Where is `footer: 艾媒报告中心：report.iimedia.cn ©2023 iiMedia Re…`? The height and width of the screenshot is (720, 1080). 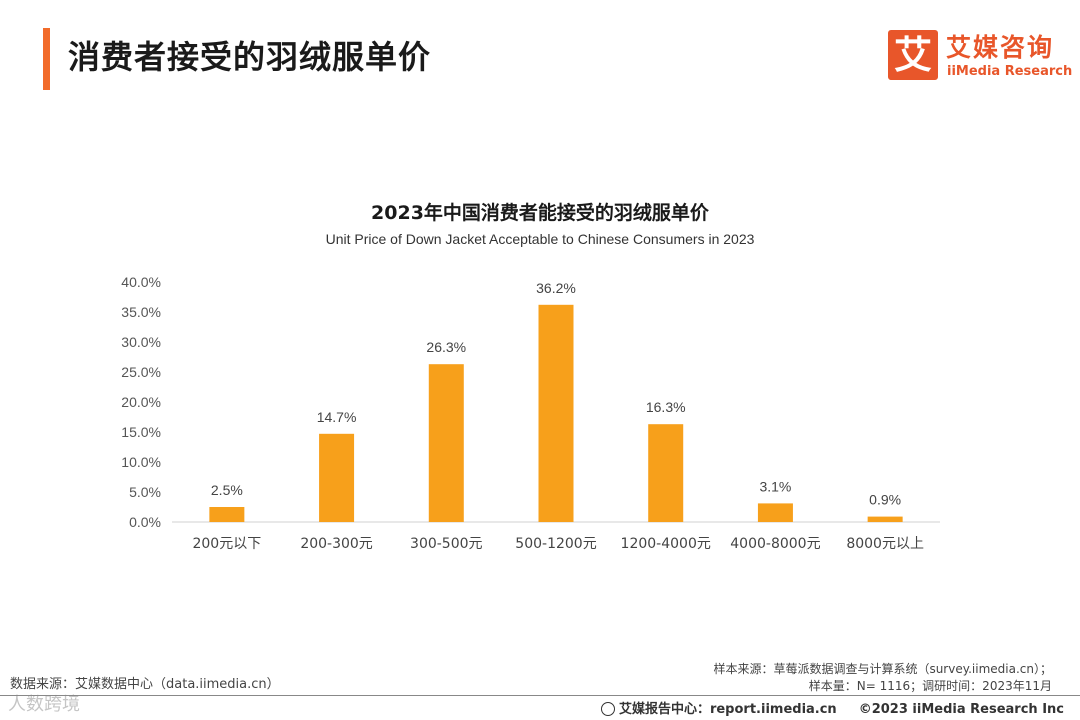
footer: 艾媒报告中心：report.iimedia.cn ©2023 iiMedia Re… is located at coordinates (832, 707).